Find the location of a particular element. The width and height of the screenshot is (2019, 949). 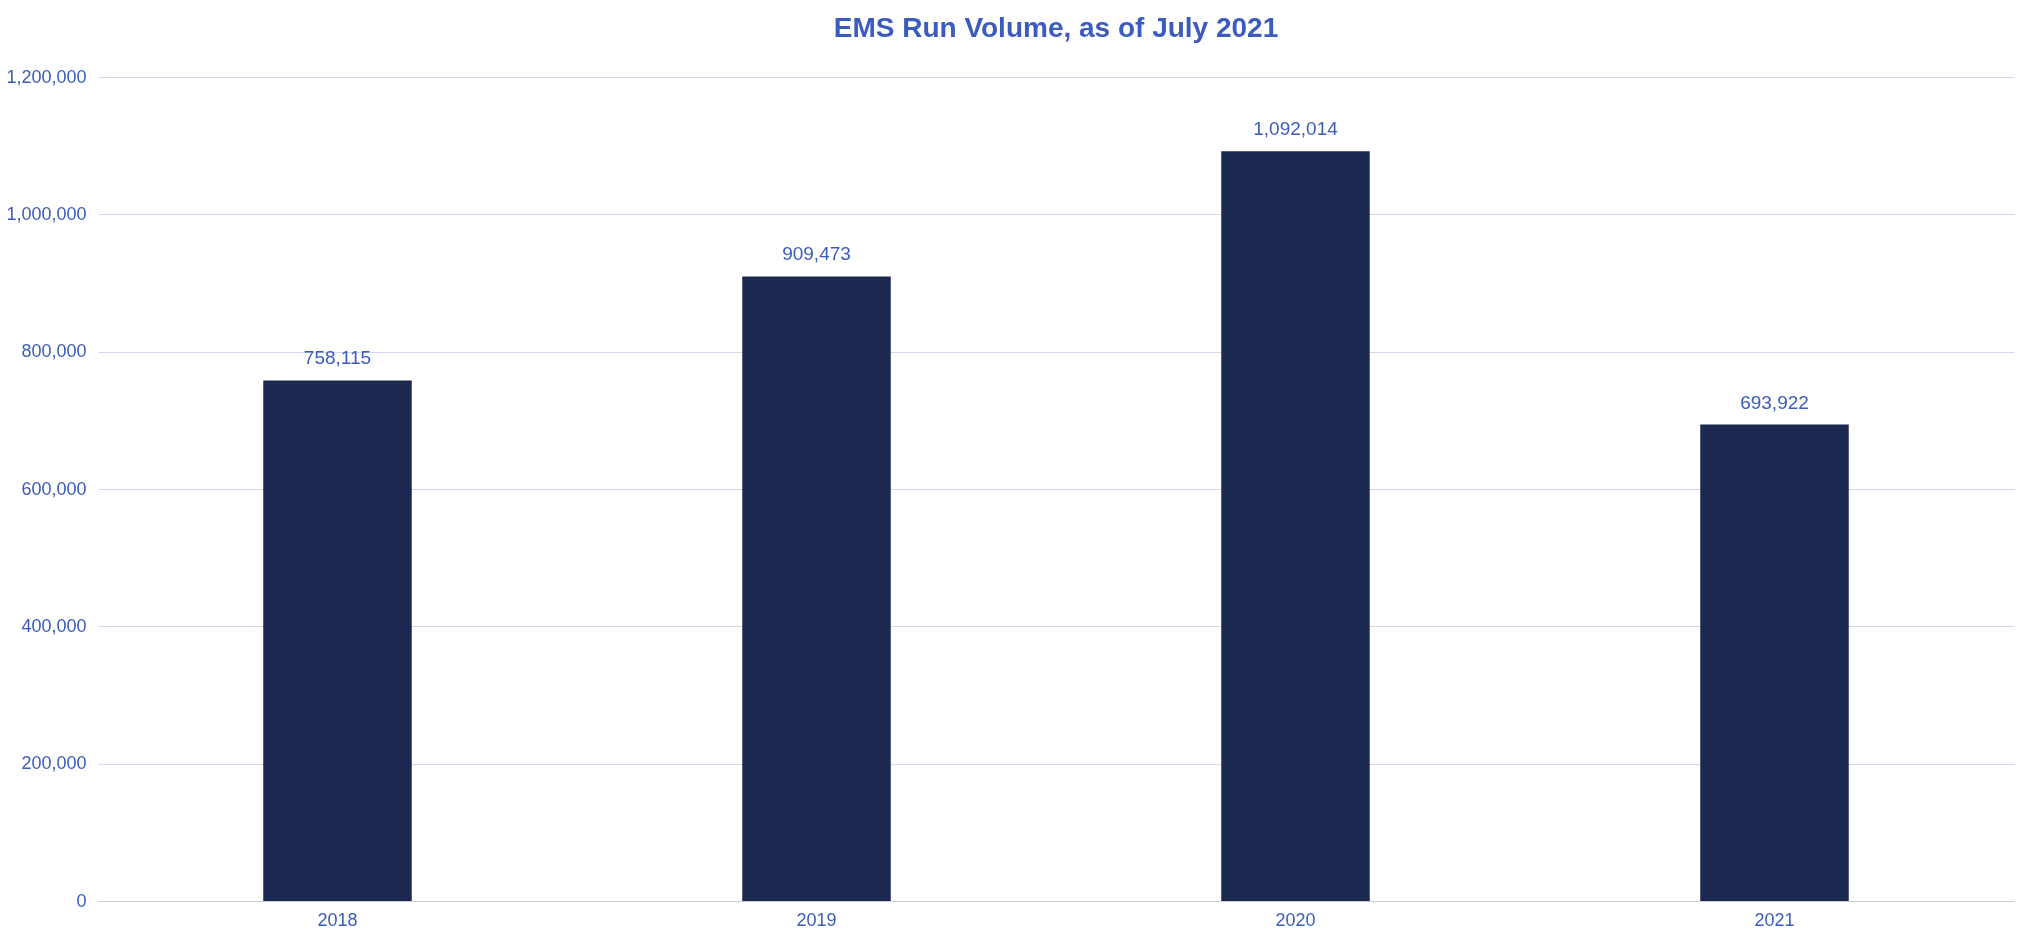

chart-title: EMS Run Volume, as of July 2021 is located at coordinates (1056, 27).